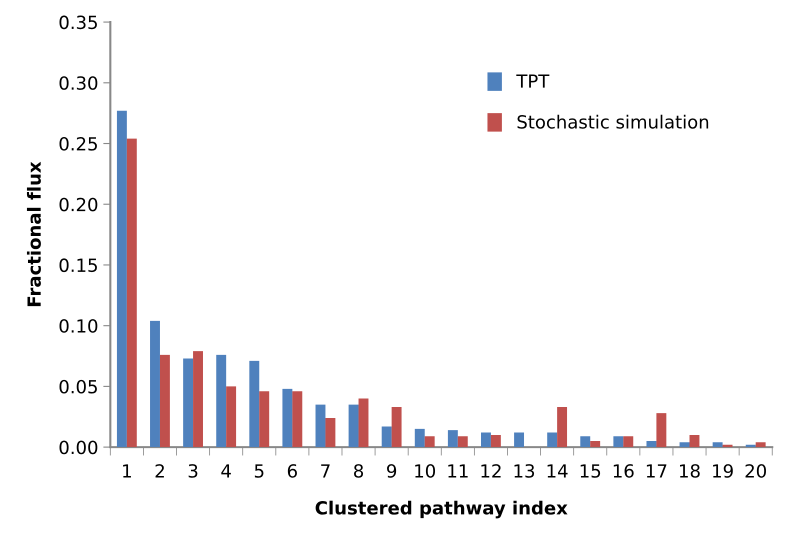  I want to click on x-tick-label: 6, so click(292, 471).